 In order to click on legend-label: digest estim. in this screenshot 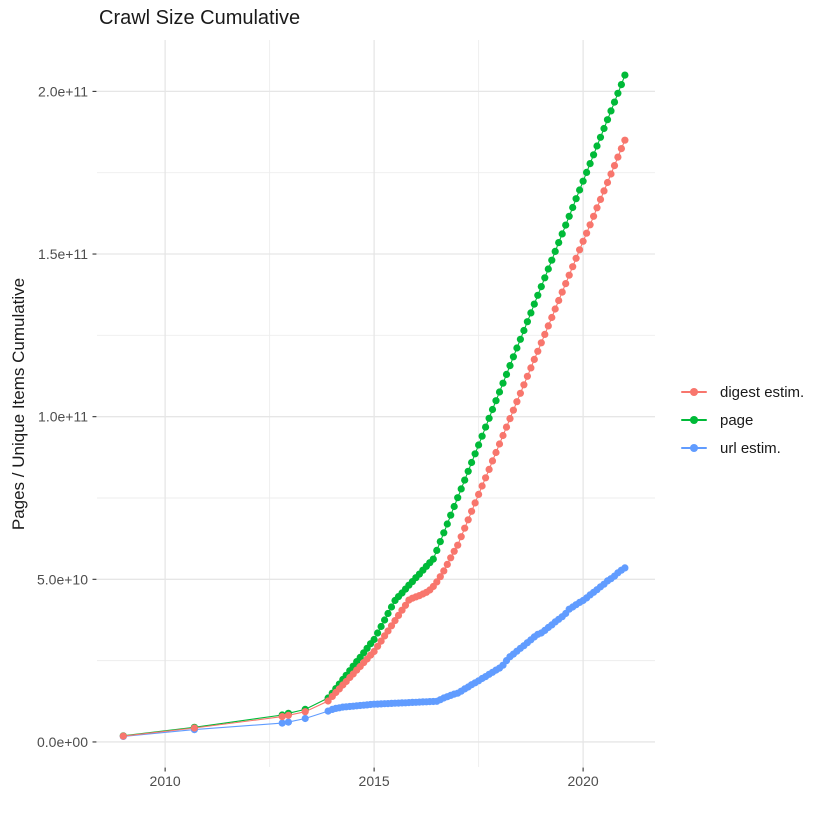, I will do `click(762, 392)`.